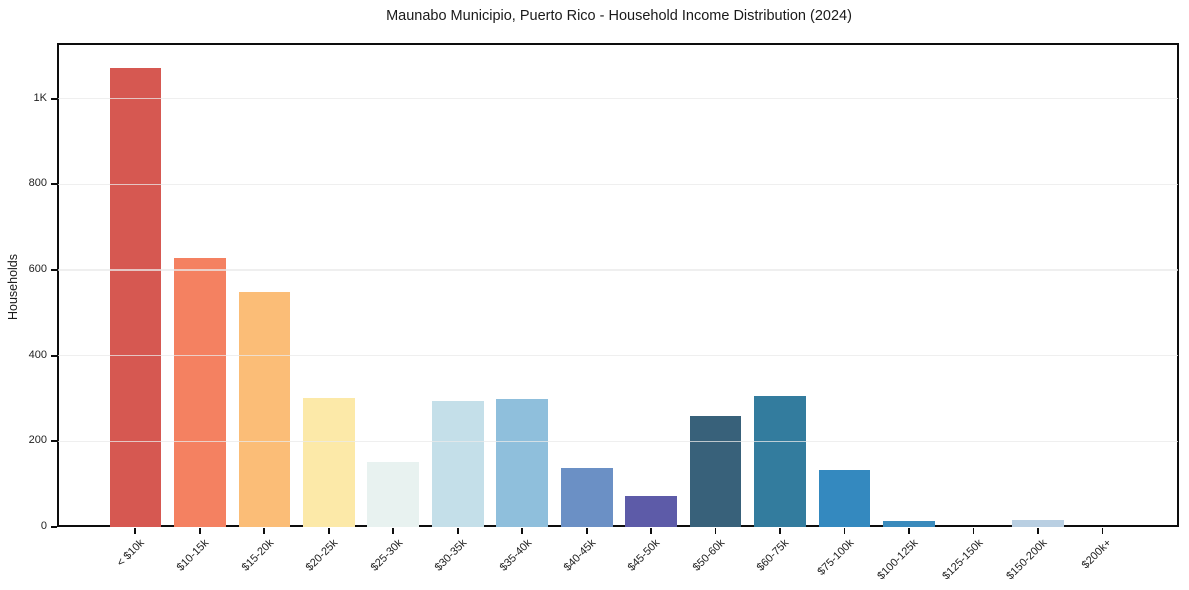 Image resolution: width=1189 pixels, height=590 pixels. Describe the element at coordinates (1097, 554) in the screenshot. I see `x-tick-label: $200k+` at that location.